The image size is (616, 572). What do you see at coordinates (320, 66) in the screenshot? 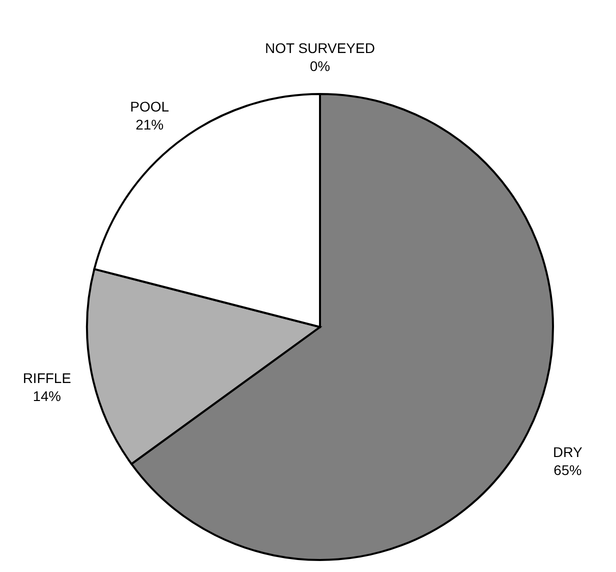
I see `text: 0%` at bounding box center [320, 66].